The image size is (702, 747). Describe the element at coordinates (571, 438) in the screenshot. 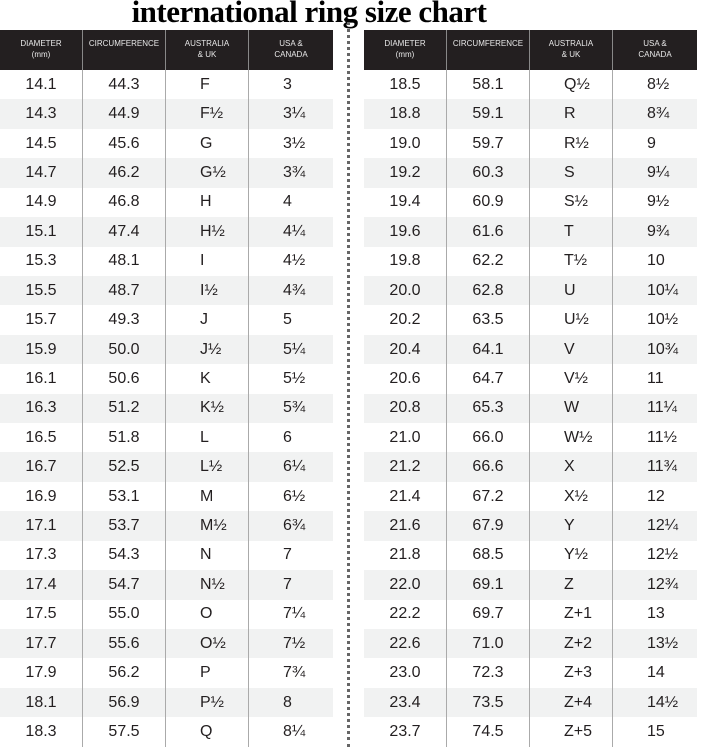

I see `cell-australia-uk: W½` at that location.